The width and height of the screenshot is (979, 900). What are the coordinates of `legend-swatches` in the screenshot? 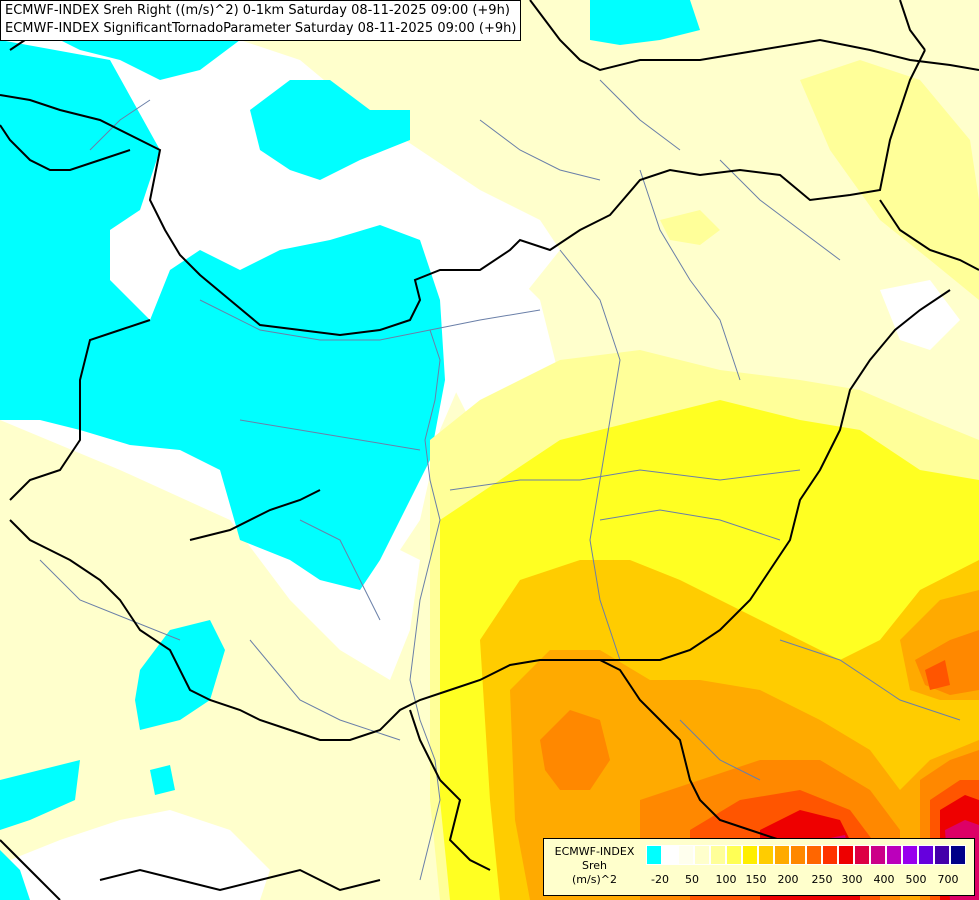 It's located at (806, 855).